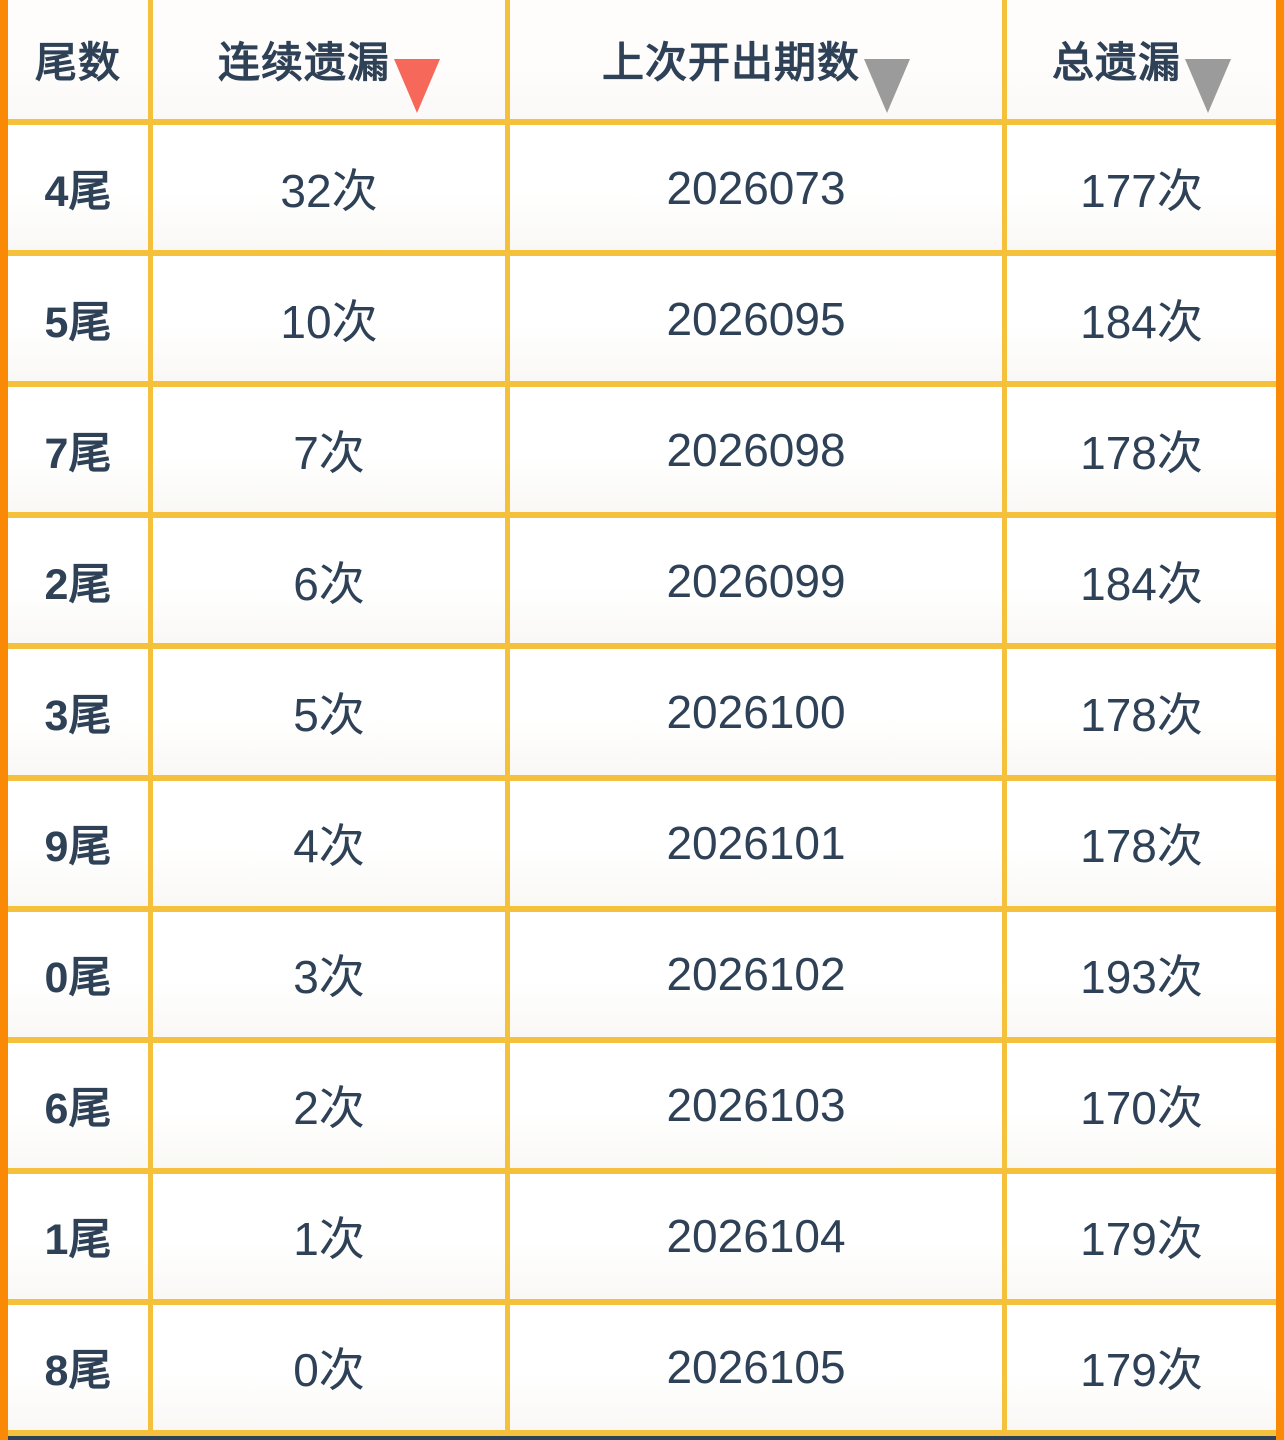  Describe the element at coordinates (331, 584) in the screenshot. I see `consecutive-miss-cell: 6次` at that location.